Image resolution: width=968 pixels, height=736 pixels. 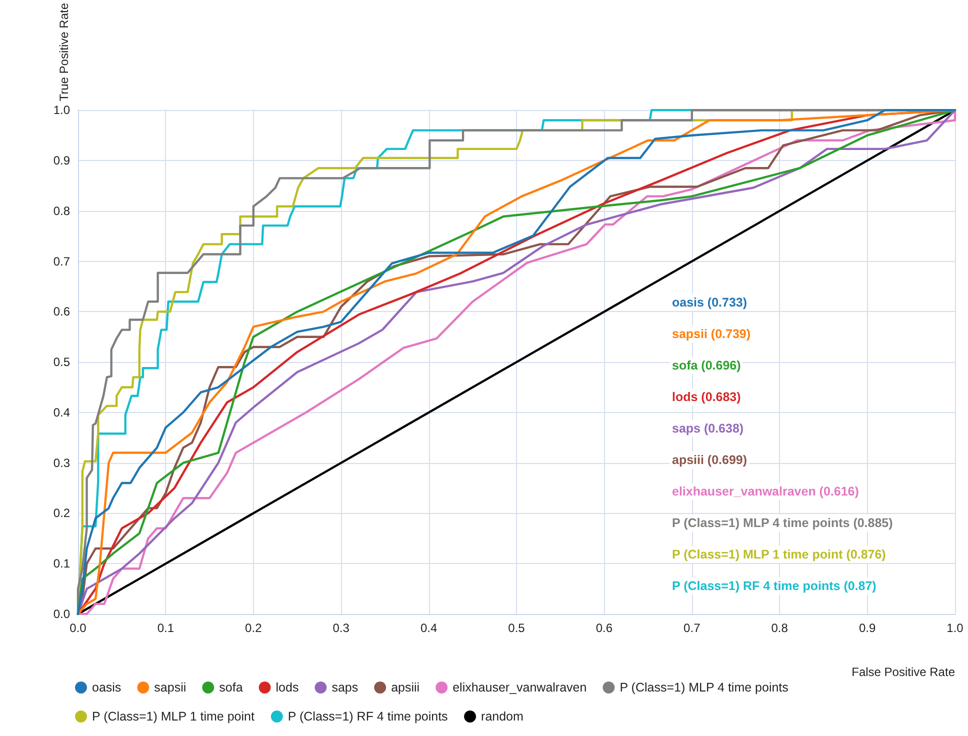 What do you see at coordinates (519, 687) in the screenshot?
I see `legend-label: elixhauser_vanwalraven` at bounding box center [519, 687].